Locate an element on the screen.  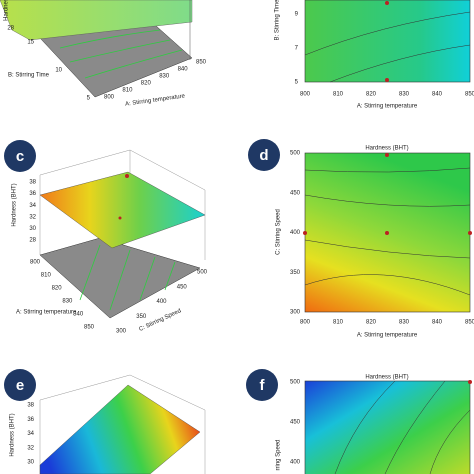
panel-d is located at coordinates (387, 232).